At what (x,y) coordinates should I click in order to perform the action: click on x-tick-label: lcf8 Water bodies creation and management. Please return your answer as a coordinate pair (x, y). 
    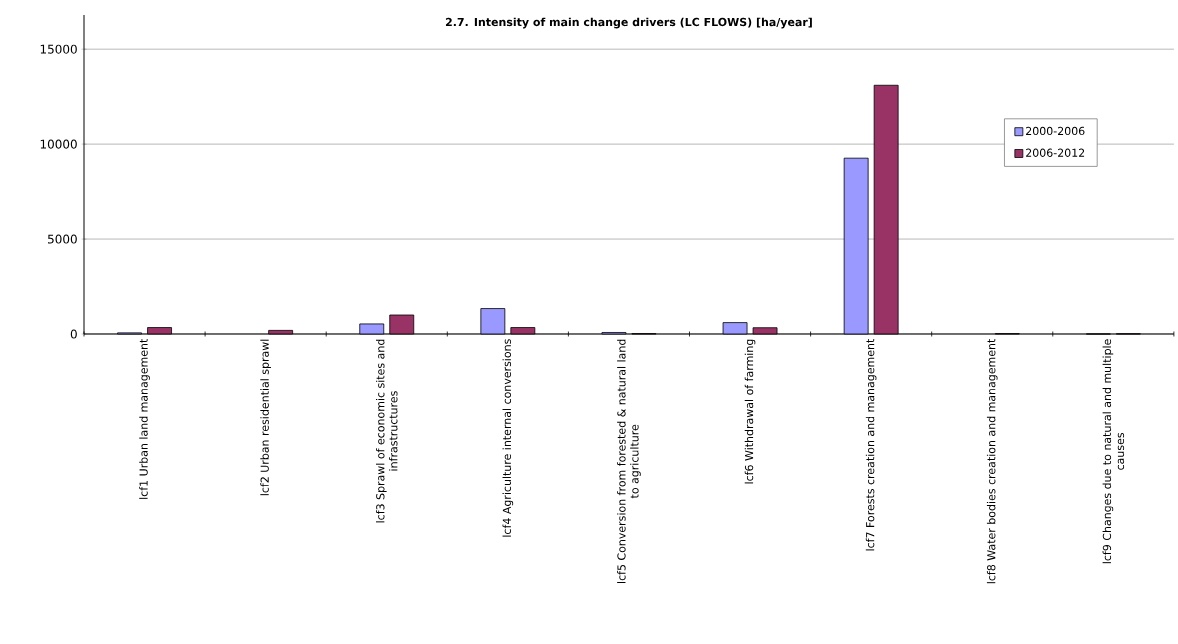
    Looking at the image, I should click on (992, 461).